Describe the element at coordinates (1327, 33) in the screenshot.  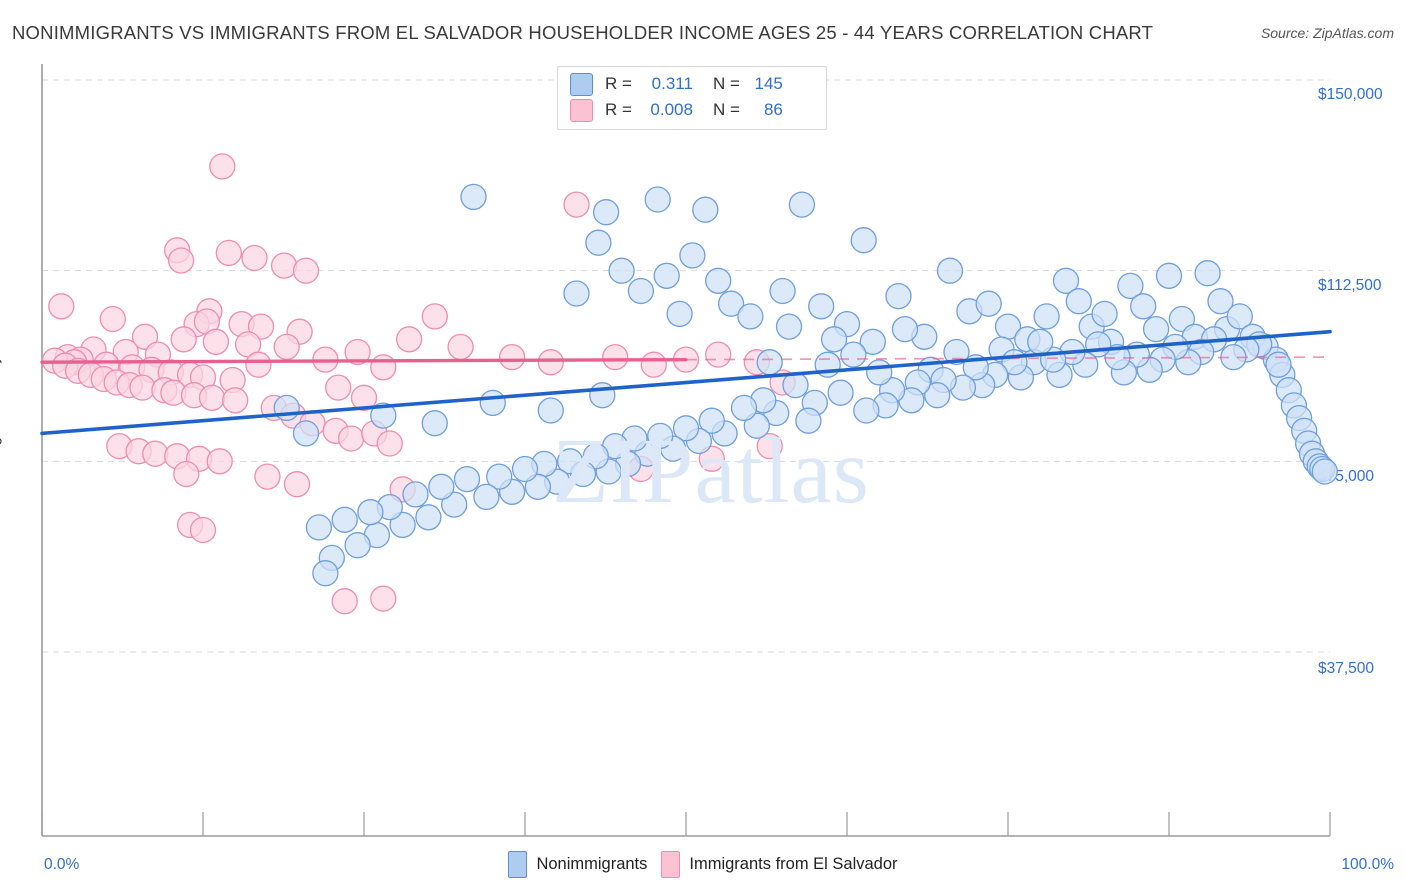
I see `source-attribution: Source: ZipAtlas.com` at that location.